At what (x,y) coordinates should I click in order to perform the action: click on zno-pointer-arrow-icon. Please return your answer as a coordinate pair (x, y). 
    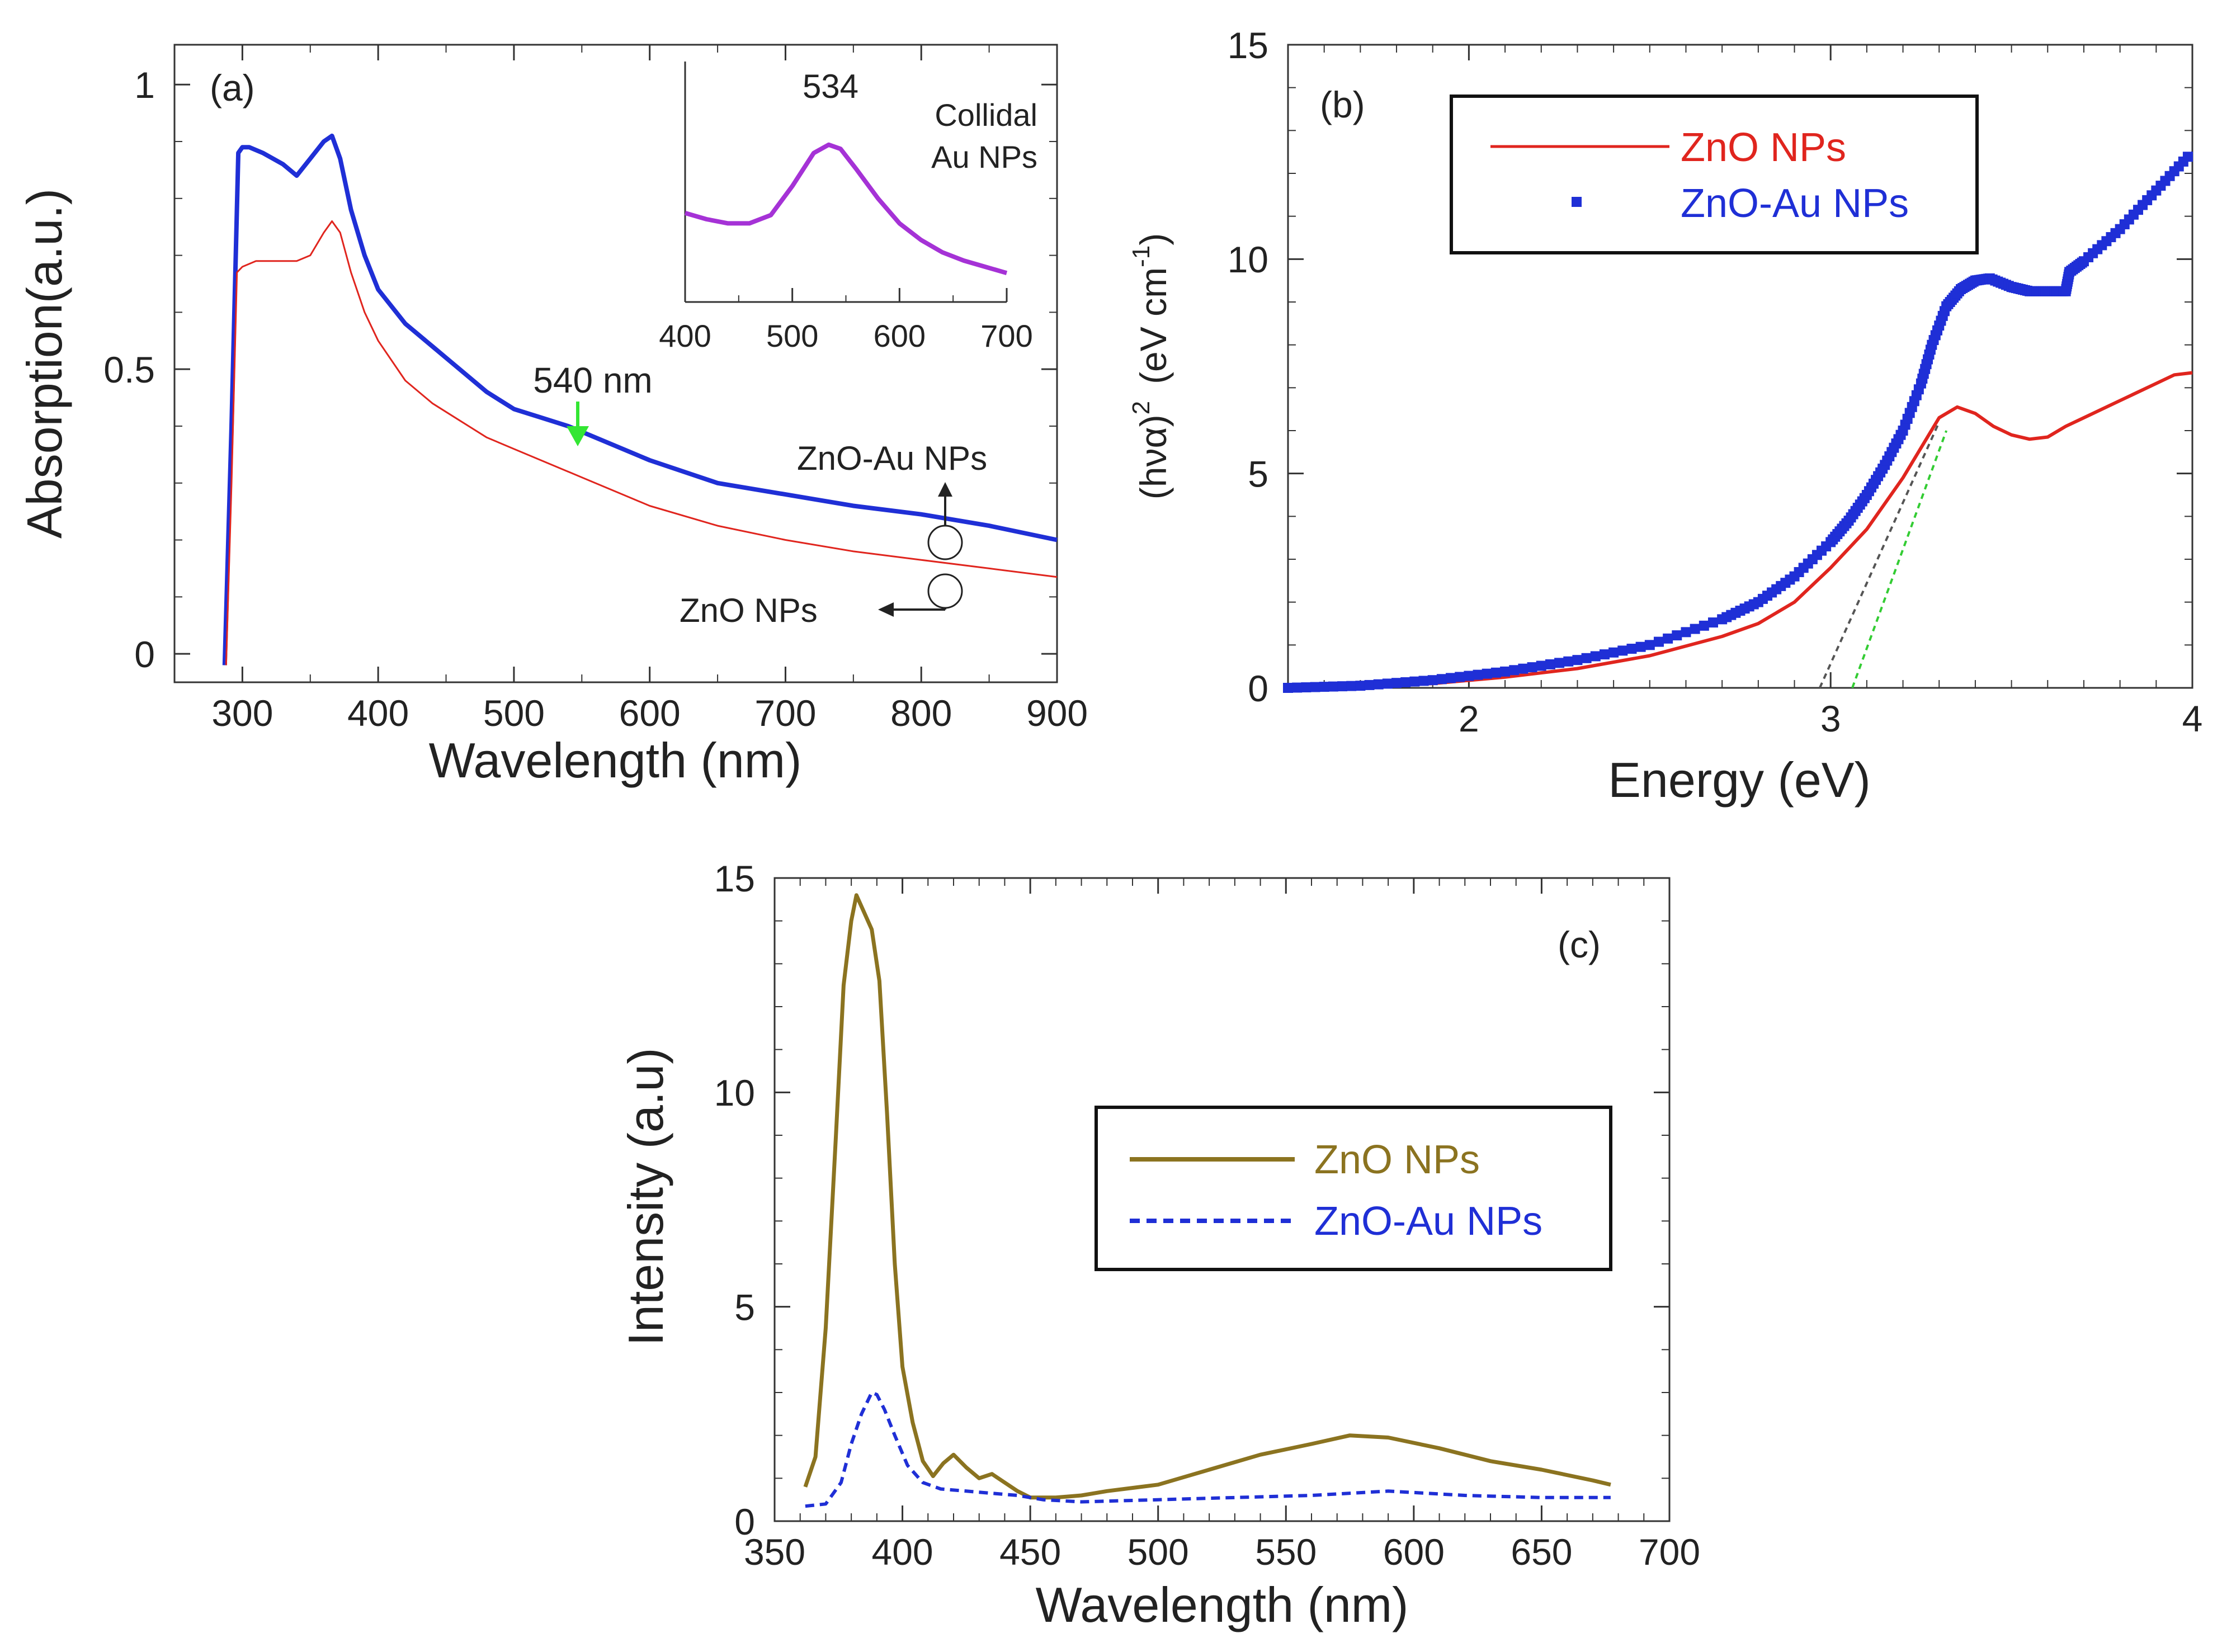
    Looking at the image, I should click on (912, 609).